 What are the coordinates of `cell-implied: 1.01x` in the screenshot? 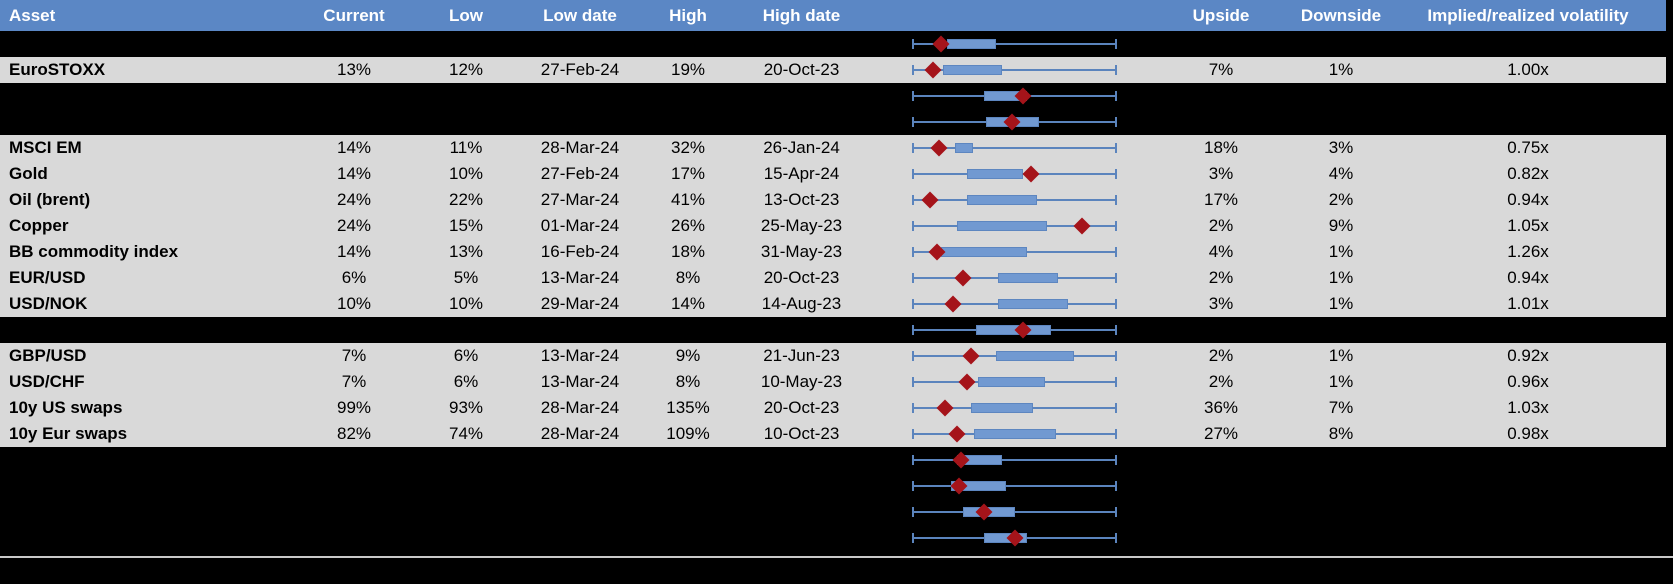 It's located at (1528, 303).